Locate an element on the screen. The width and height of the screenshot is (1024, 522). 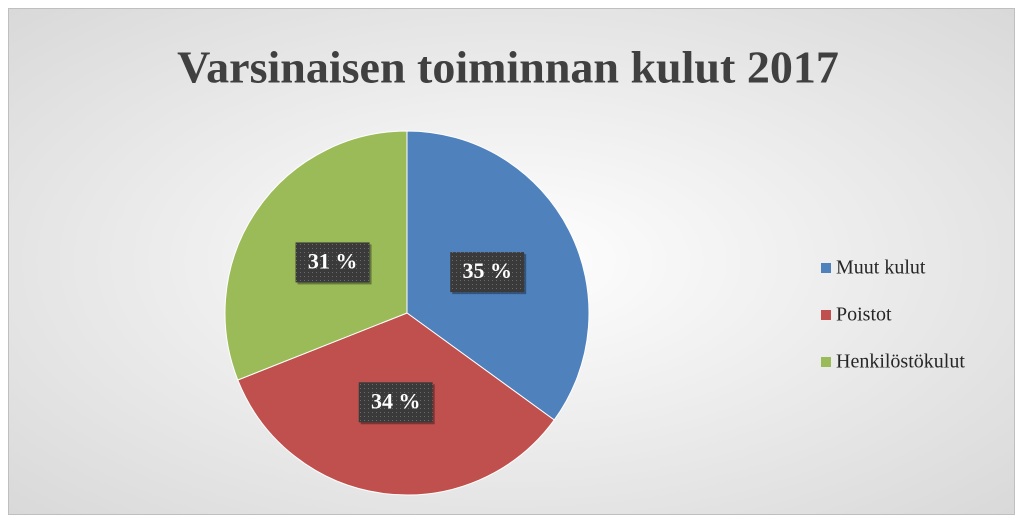
legend-label: Muut kulut is located at coordinates (881, 268).